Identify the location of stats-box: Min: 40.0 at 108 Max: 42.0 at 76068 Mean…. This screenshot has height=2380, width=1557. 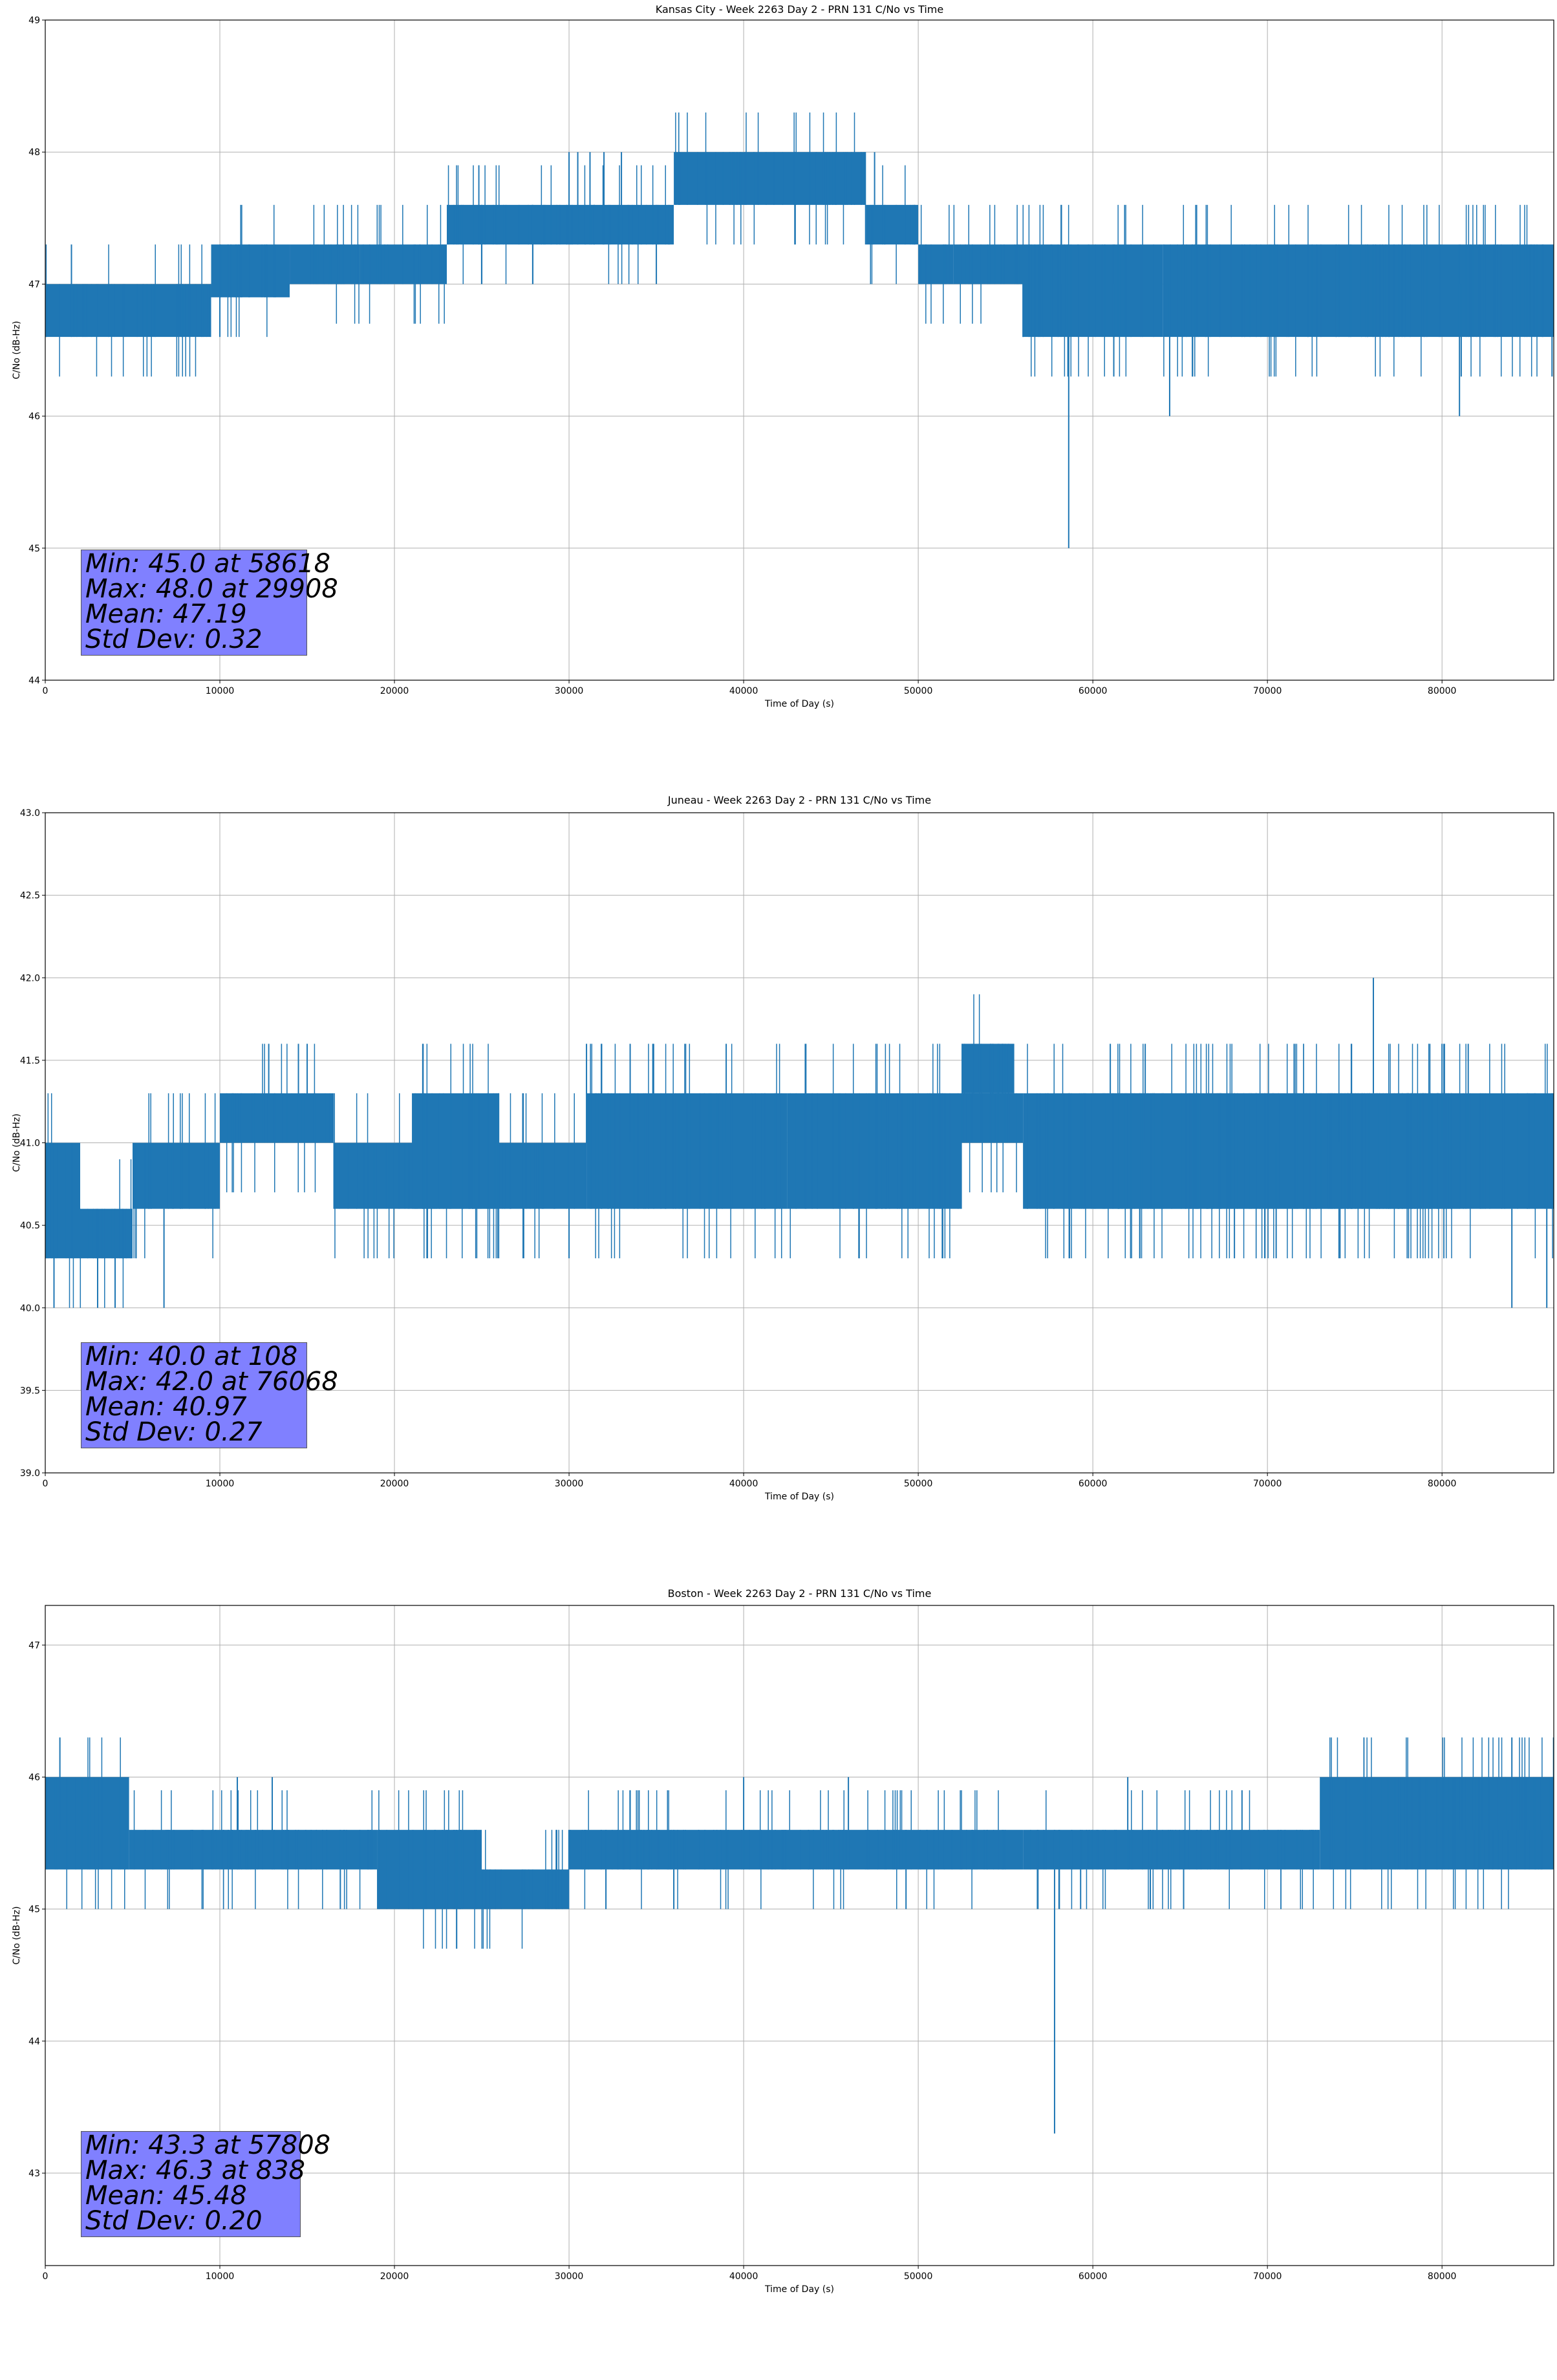
(209, 1395).